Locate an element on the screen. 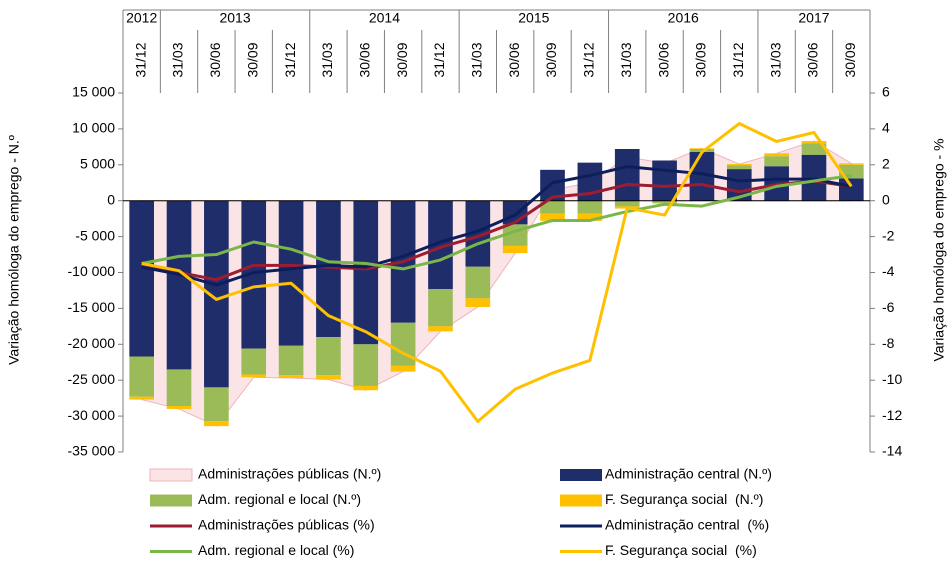 This screenshot has height=567, width=951. year-label: 2015 is located at coordinates (533, 18).